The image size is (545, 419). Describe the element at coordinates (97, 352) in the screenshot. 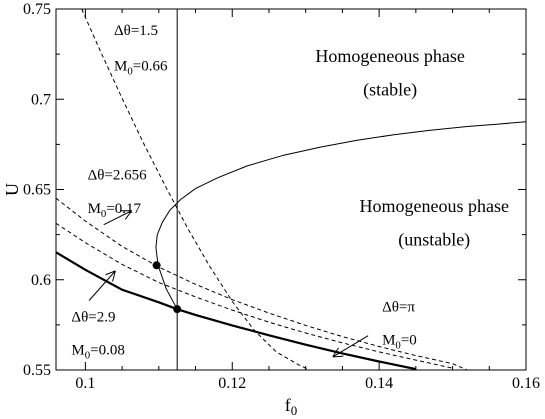

I see `series-annotation-2-line2: M0=0.08` at that location.